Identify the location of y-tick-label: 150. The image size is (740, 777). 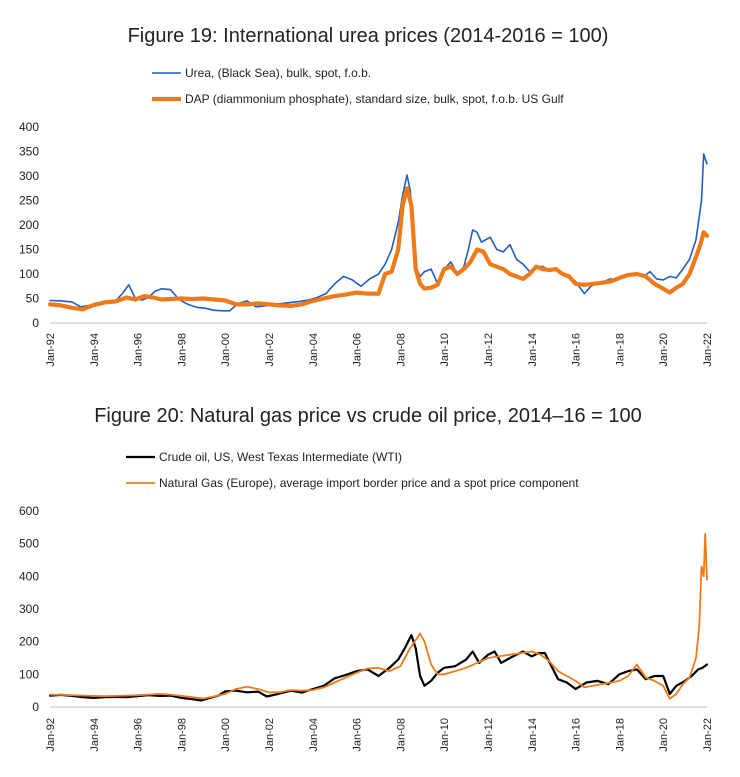
(29, 250).